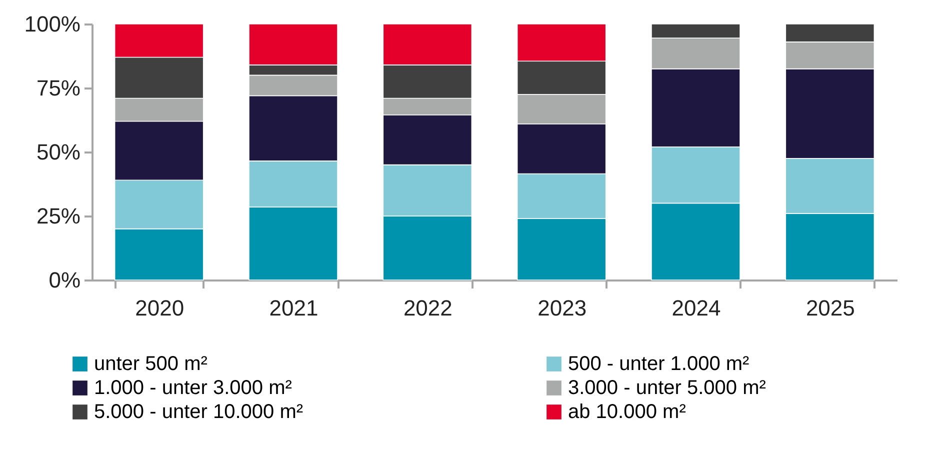 This screenshot has height=453, width=948. I want to click on x-tick-label: 2021, so click(293, 308).